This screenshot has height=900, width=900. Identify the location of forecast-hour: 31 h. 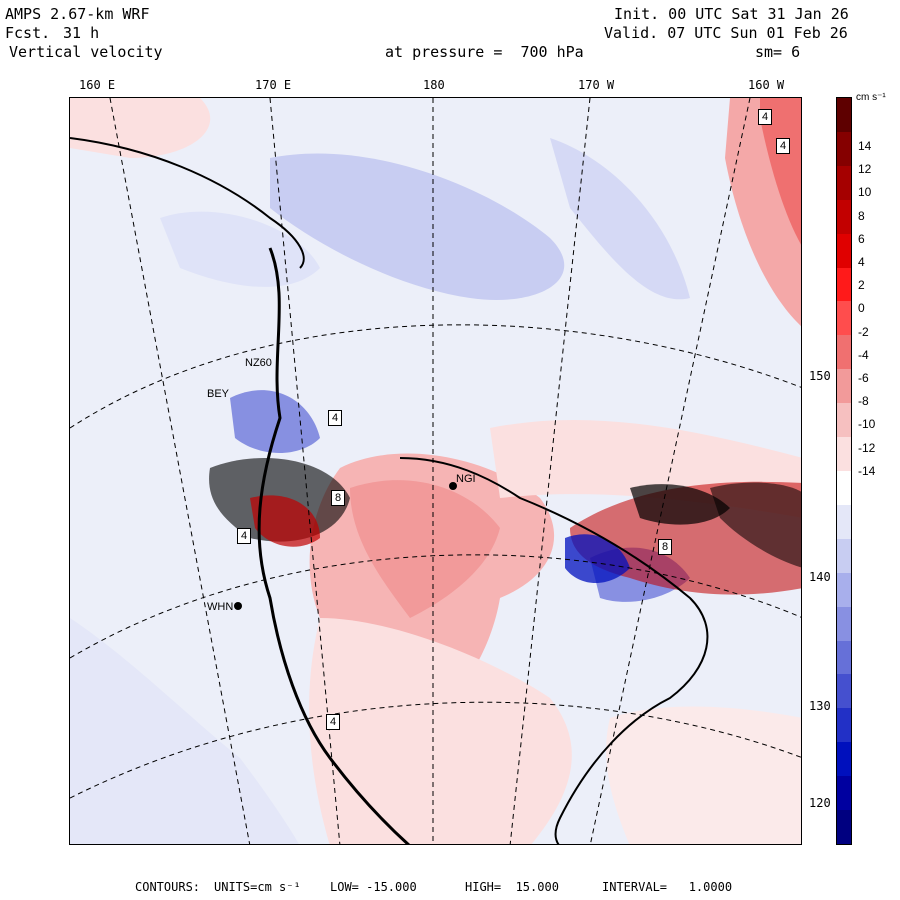
(81, 33).